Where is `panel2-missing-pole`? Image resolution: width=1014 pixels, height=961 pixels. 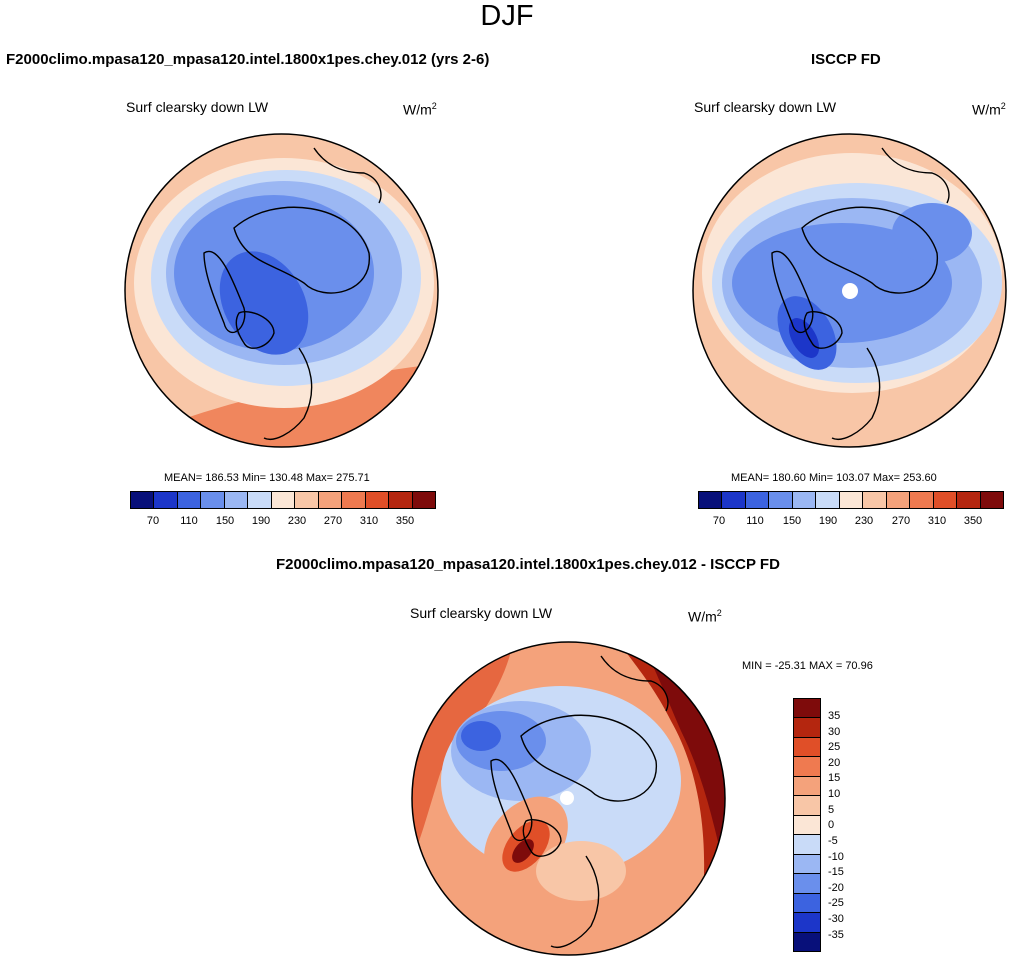
panel2-missing-pole is located at coordinates (850, 291).